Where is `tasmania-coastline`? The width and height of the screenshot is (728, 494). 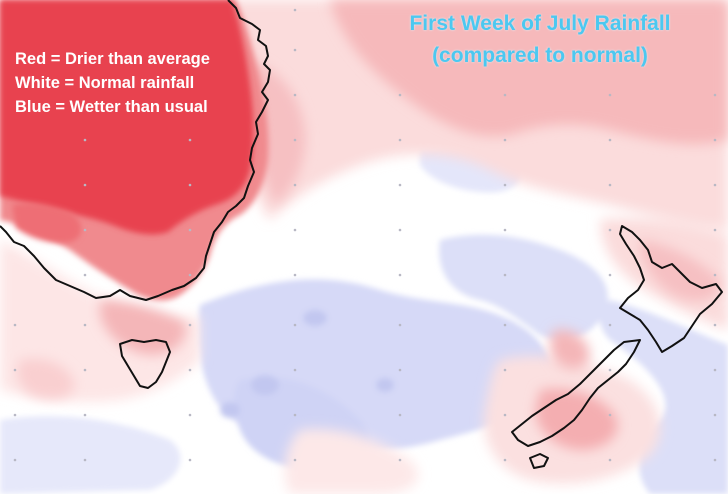
tasmania-coastline is located at coordinates (145, 364).